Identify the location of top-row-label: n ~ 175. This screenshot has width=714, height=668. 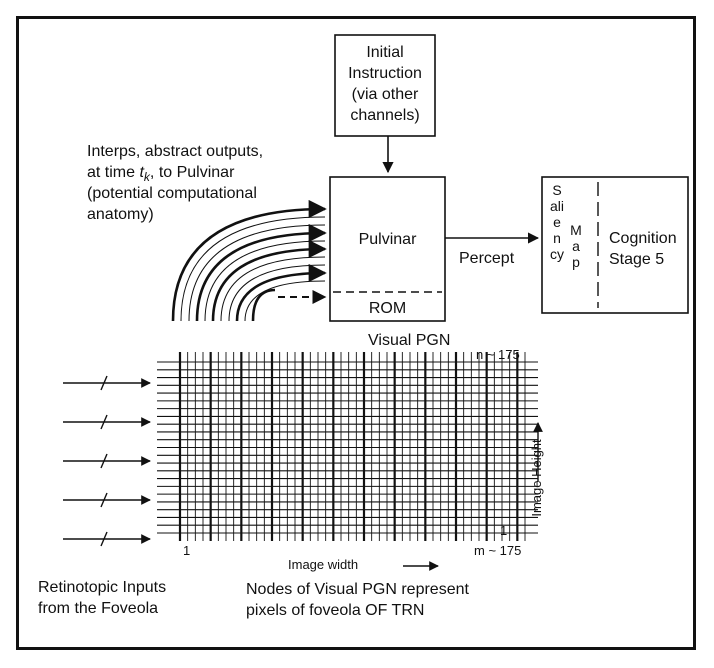
(498, 354).